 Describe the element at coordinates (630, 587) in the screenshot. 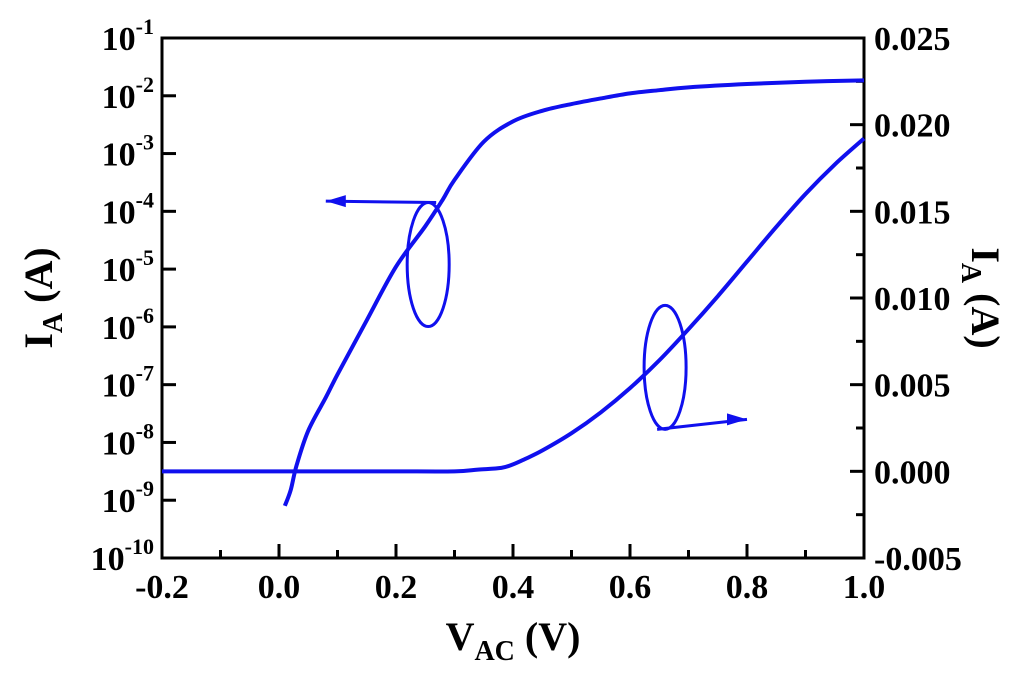

I see `x-tick-label: 0.6` at that location.